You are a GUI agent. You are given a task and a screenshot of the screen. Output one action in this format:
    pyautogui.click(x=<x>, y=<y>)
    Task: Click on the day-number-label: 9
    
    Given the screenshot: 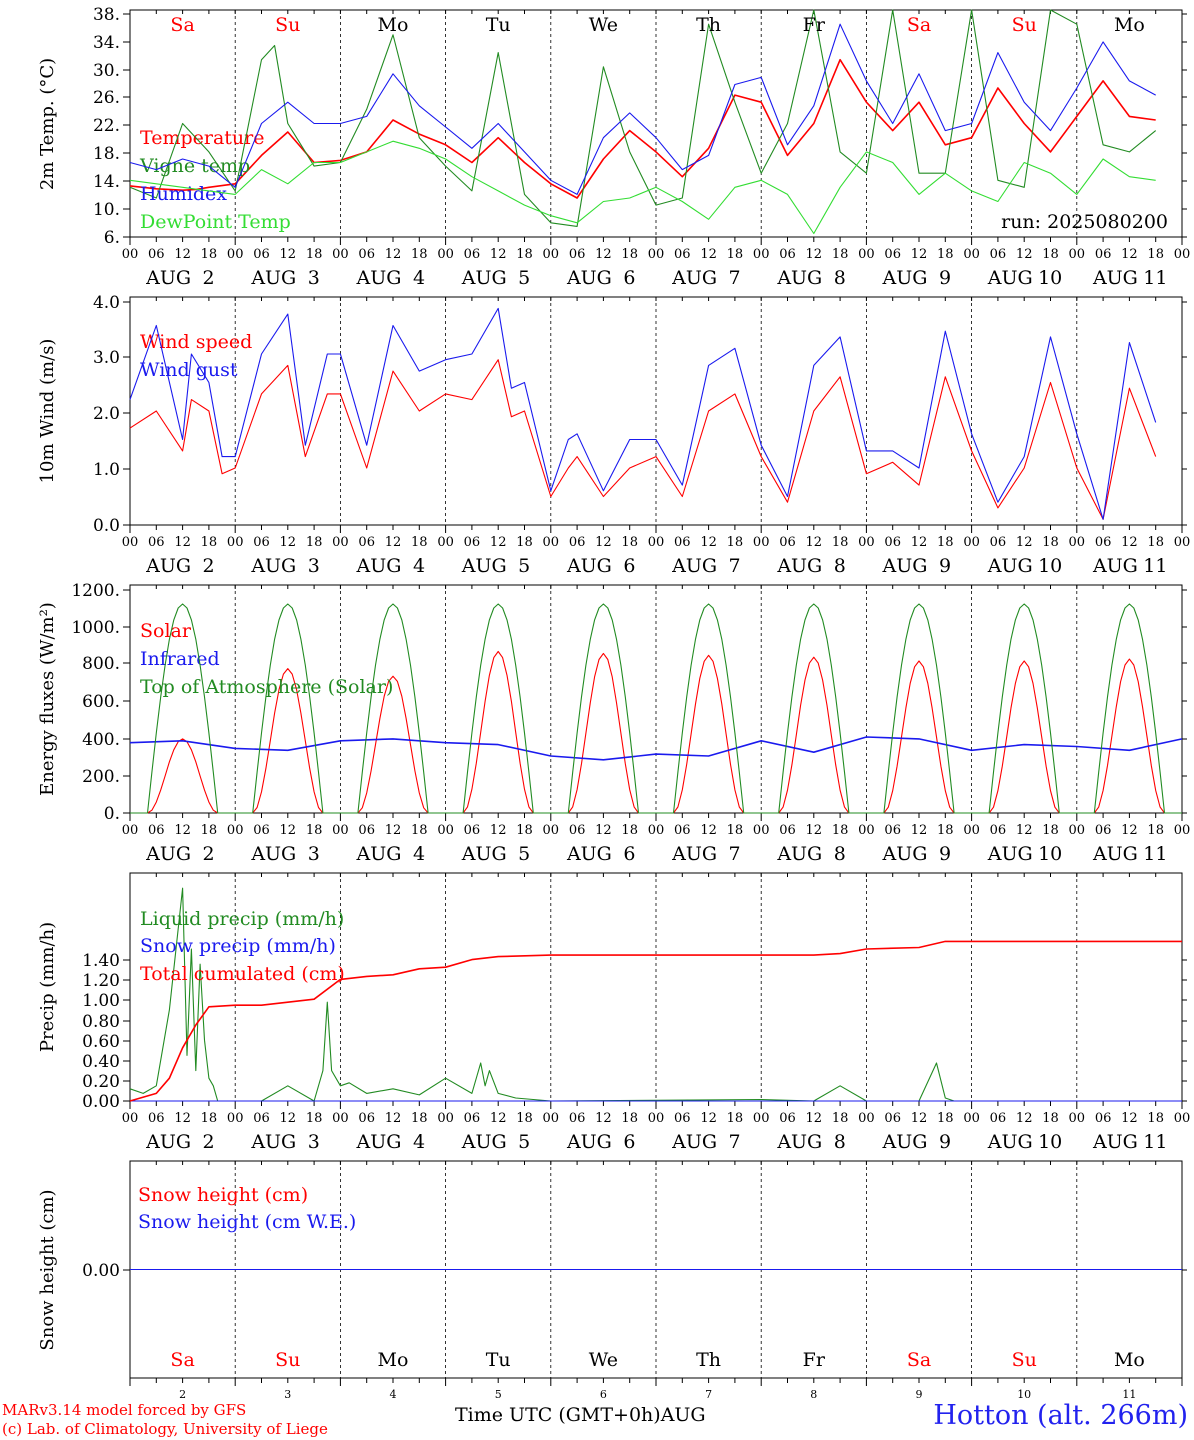 What is the action you would take?
    pyautogui.click(x=919, y=1394)
    